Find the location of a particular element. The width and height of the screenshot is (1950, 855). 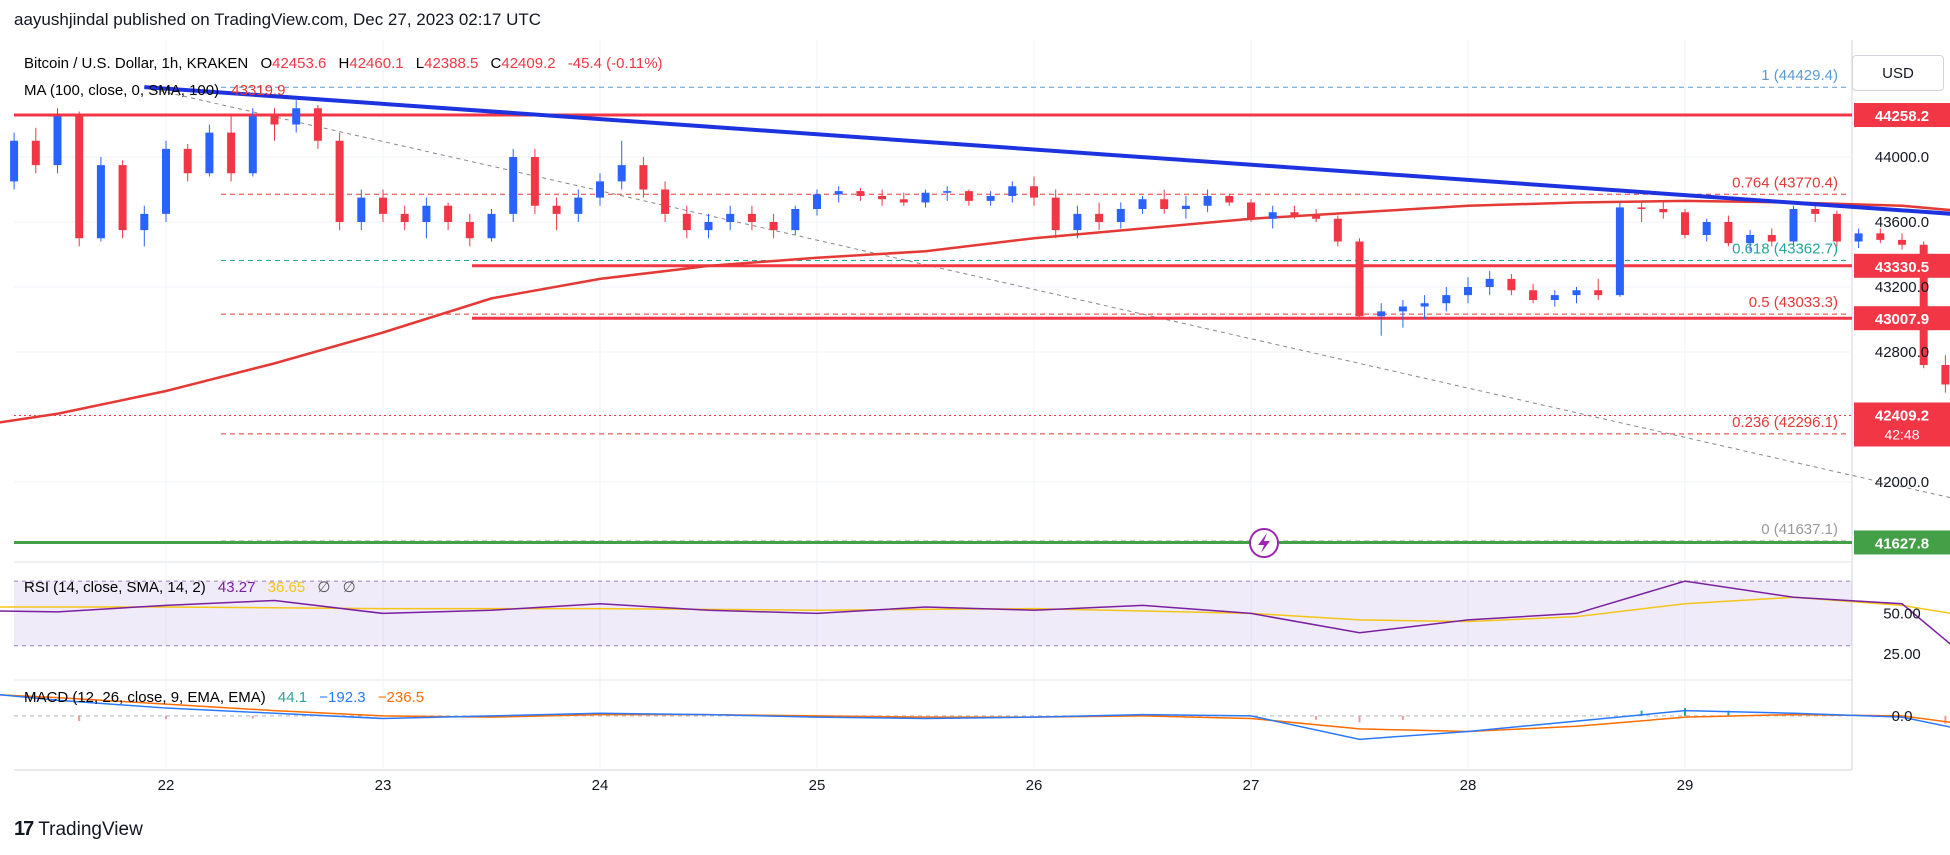

lightning-icon is located at coordinates (1264, 543).